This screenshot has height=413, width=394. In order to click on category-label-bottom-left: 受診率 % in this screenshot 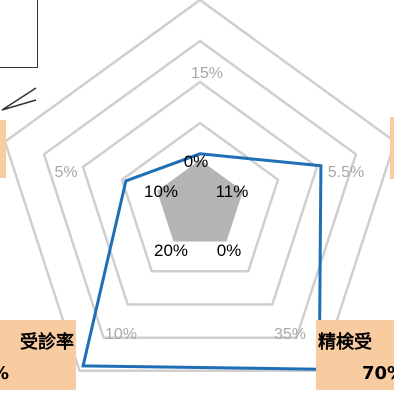, I will do `click(38, 355)`.